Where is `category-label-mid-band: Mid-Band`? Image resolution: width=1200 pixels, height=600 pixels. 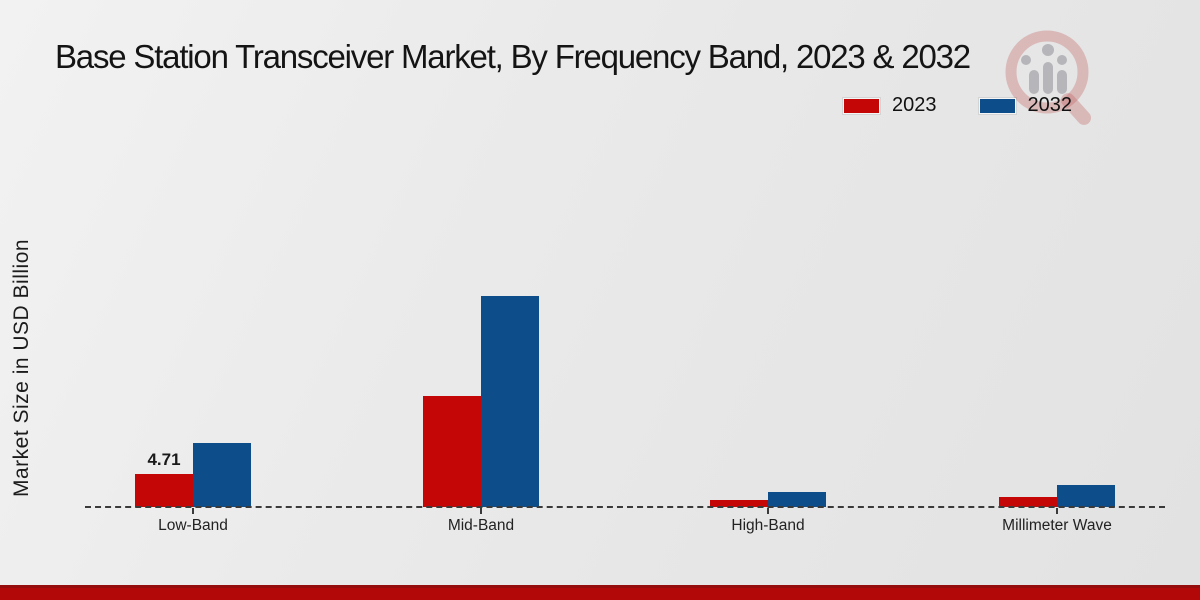 category-label-mid-band: Mid-Band is located at coordinates (481, 525).